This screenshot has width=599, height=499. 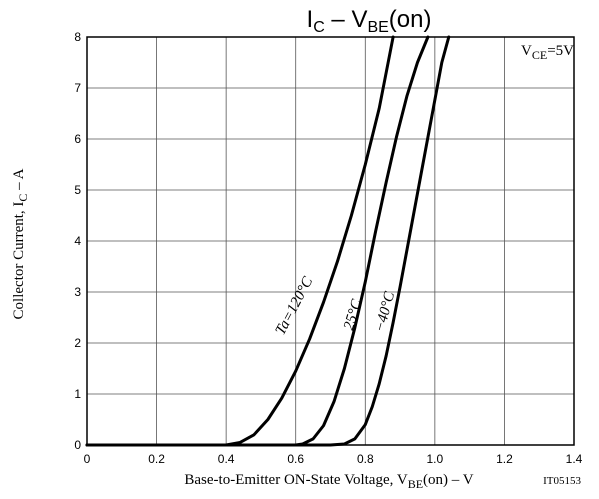 What do you see at coordinates (365, 459) in the screenshot?
I see `x-tick-label: 0.8` at bounding box center [365, 459].